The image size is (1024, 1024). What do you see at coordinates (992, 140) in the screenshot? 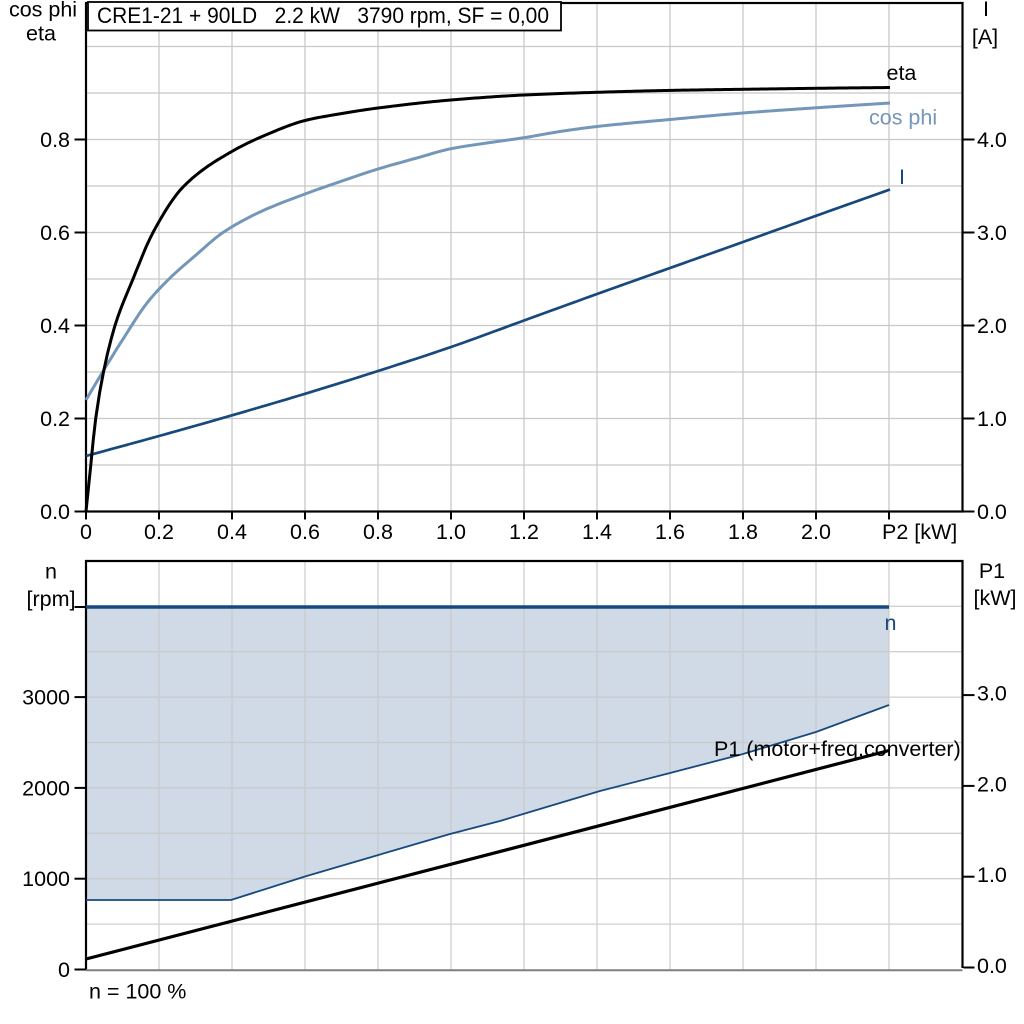
I see `svg-text: 4.0` at bounding box center [992, 140].